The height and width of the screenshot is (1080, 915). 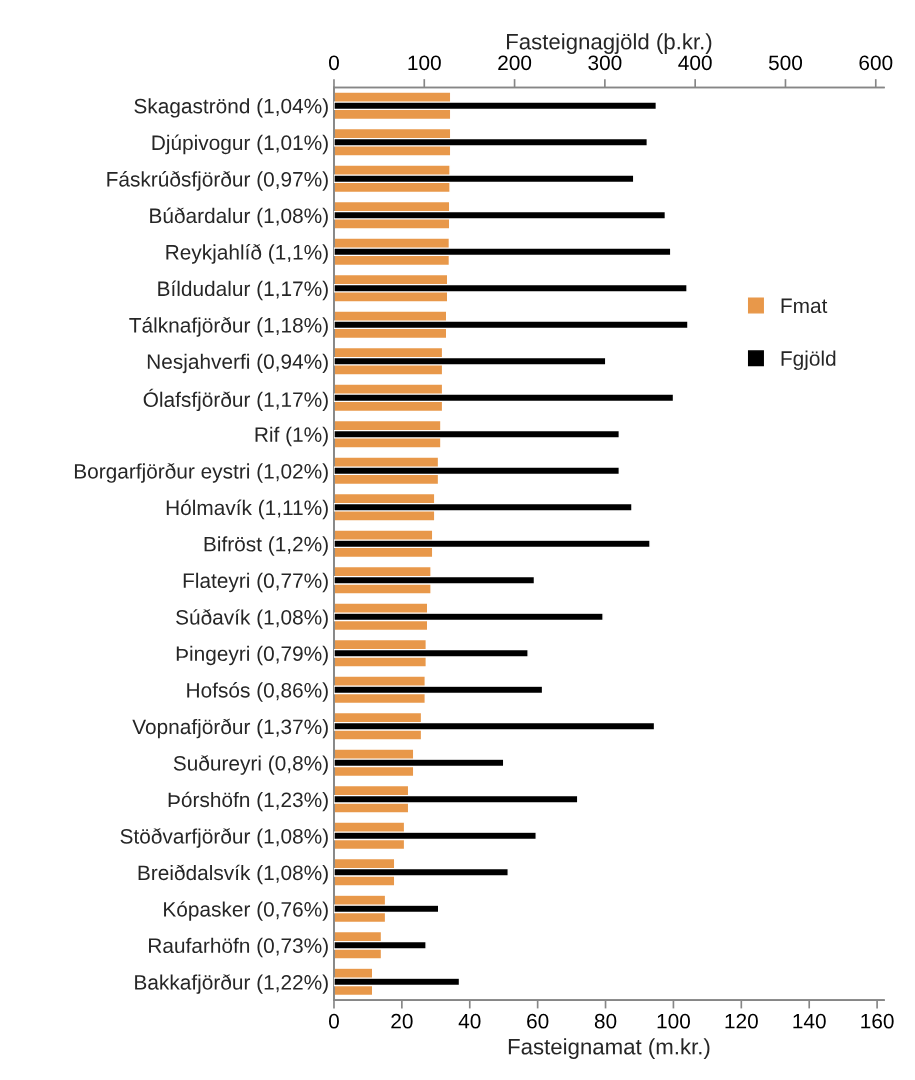 I want to click on y-tick-label: Ólafsfjörður (1,17%), so click(x=235, y=400).